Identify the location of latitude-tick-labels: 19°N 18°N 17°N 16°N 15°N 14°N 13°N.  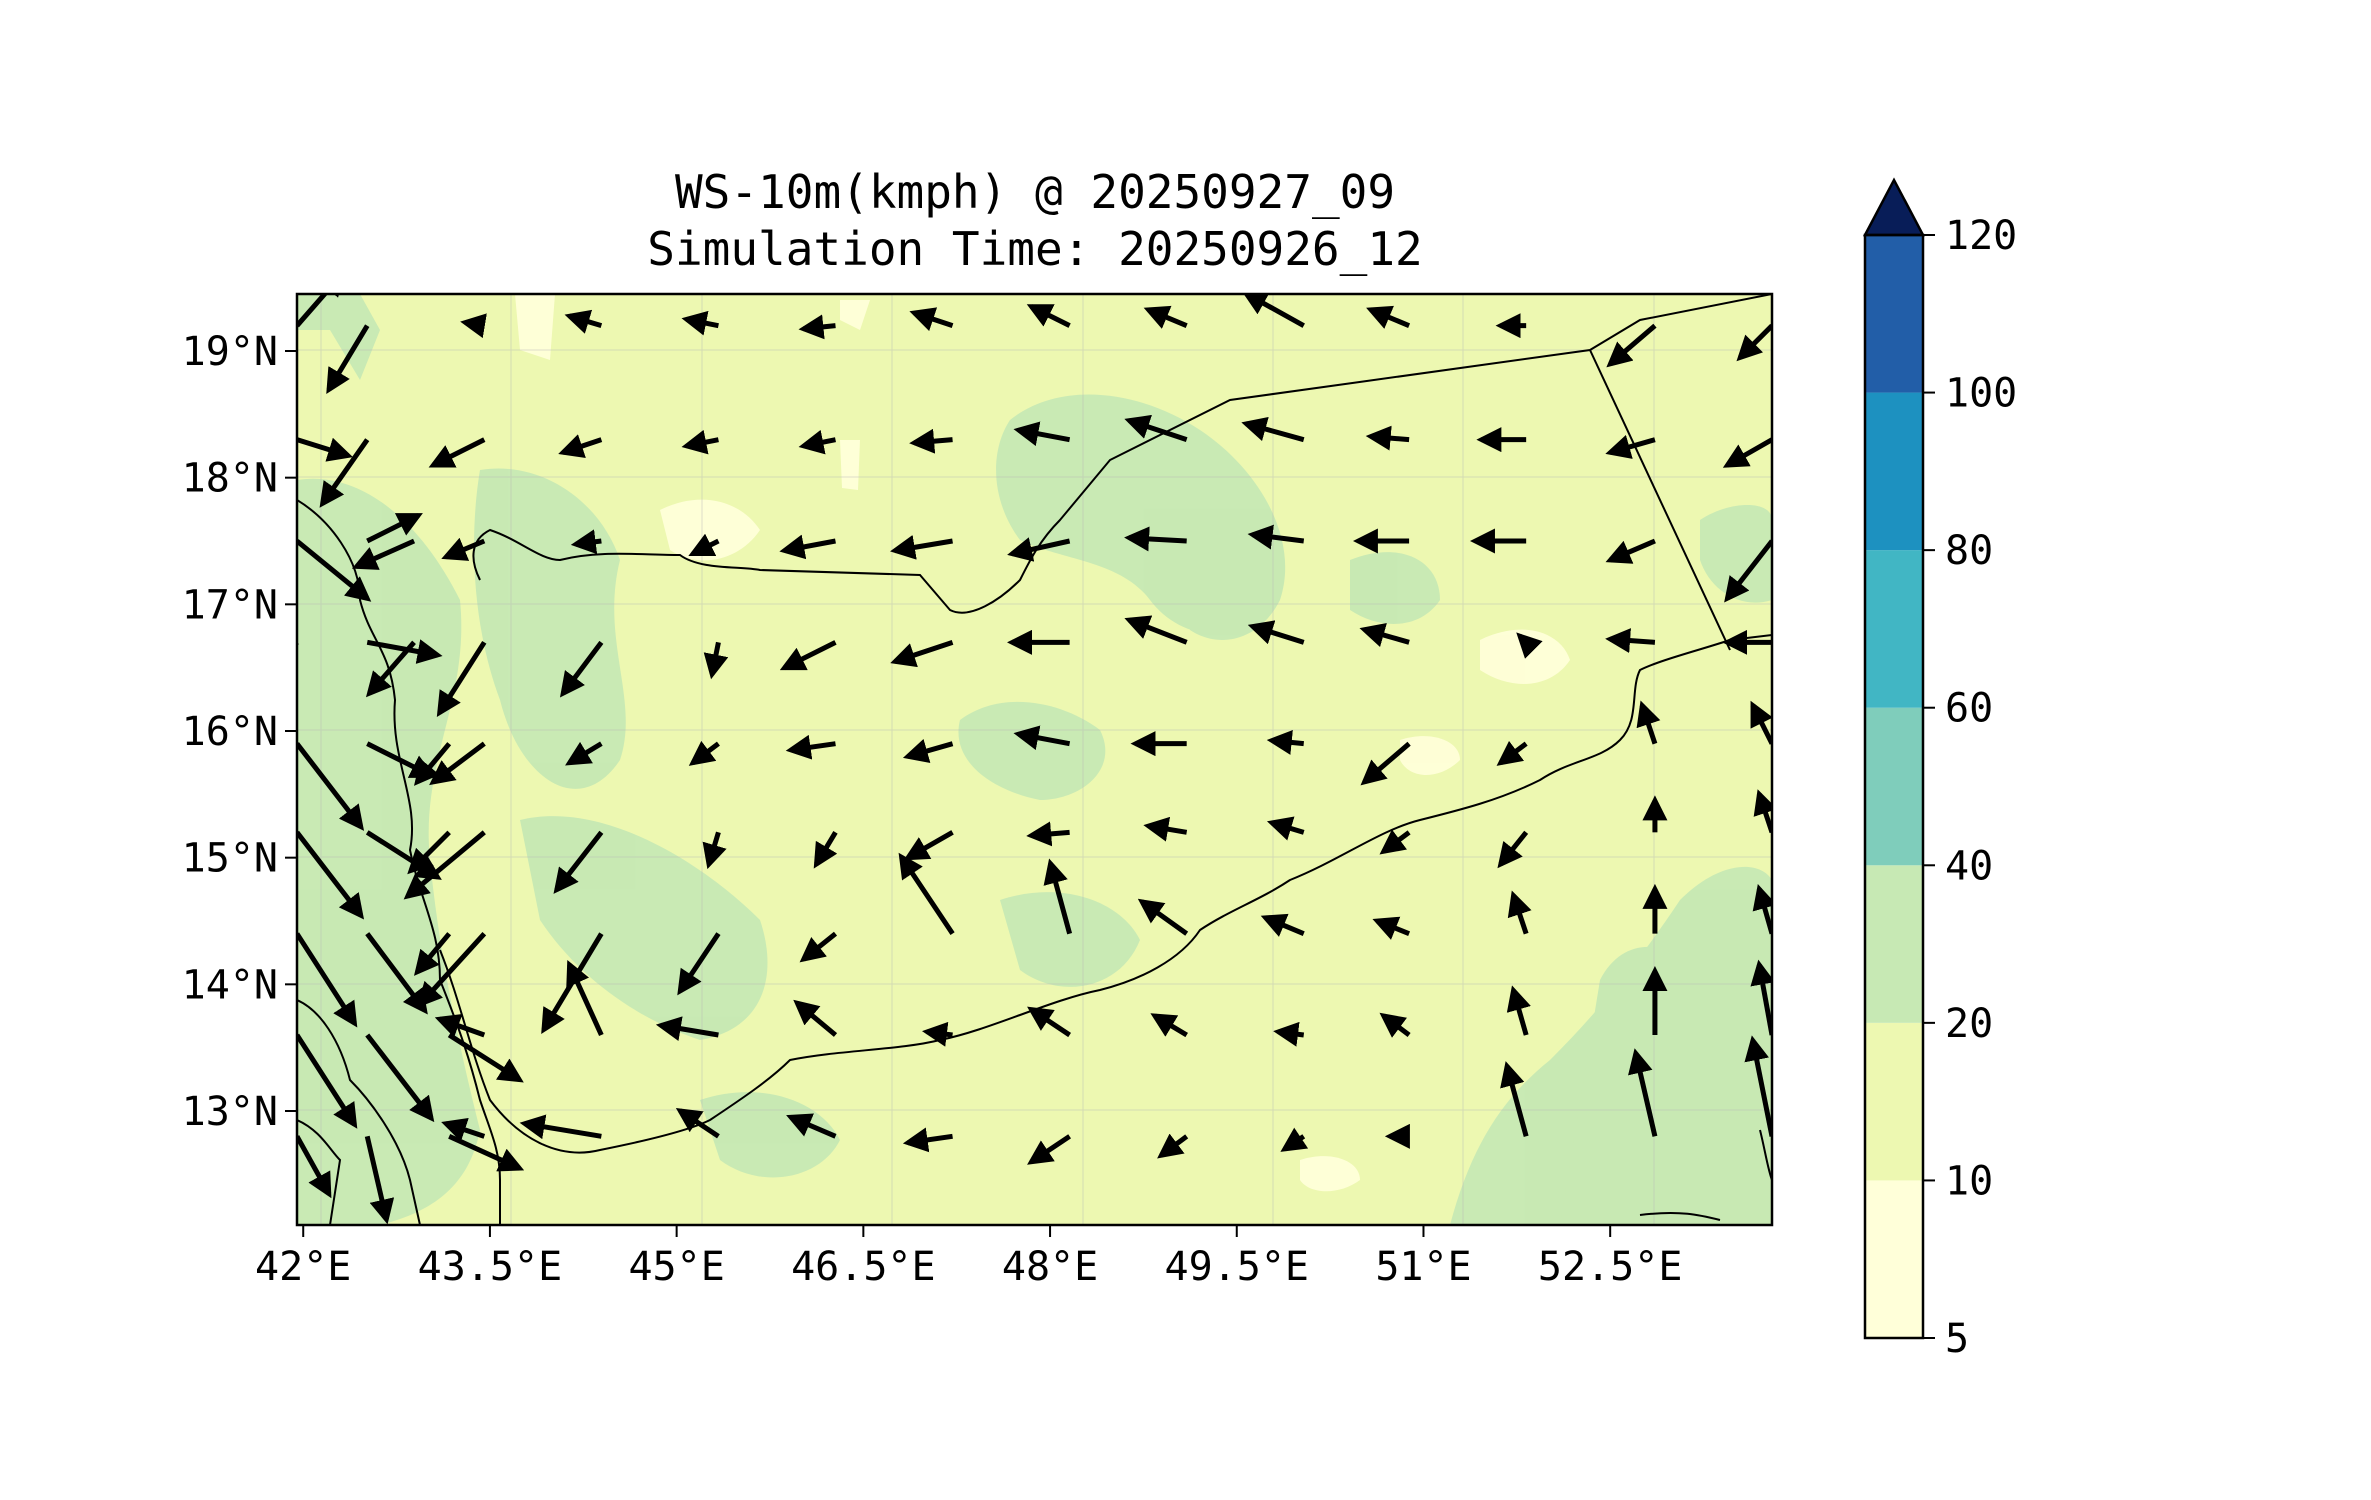
(239, 732).